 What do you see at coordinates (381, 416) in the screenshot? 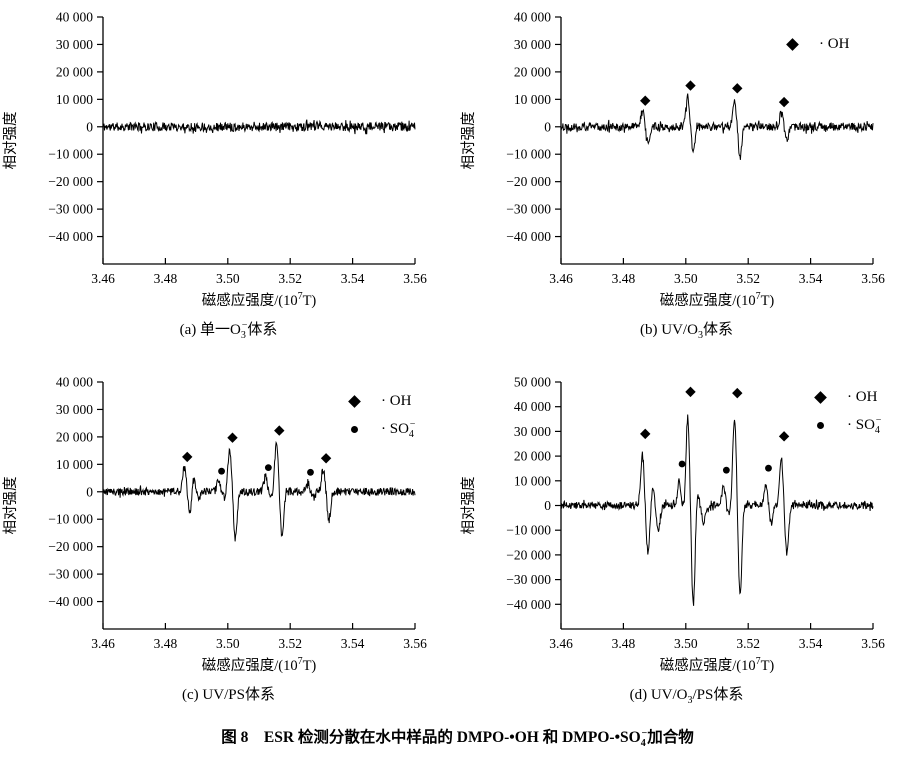
I see `legend-c: · OH · SO4−` at bounding box center [381, 416].